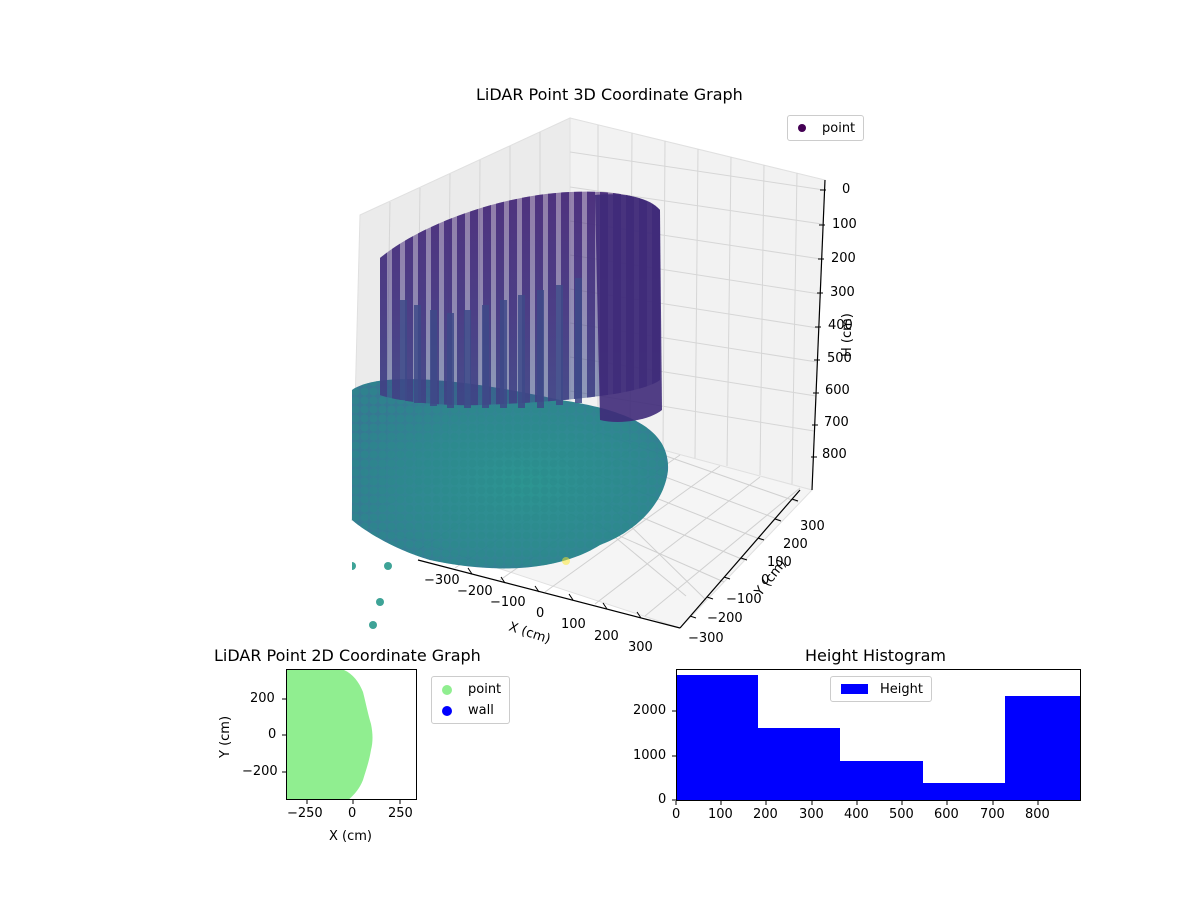 This screenshot has width=1200, height=900. I want to click on histogram-bars, so click(878, 737).